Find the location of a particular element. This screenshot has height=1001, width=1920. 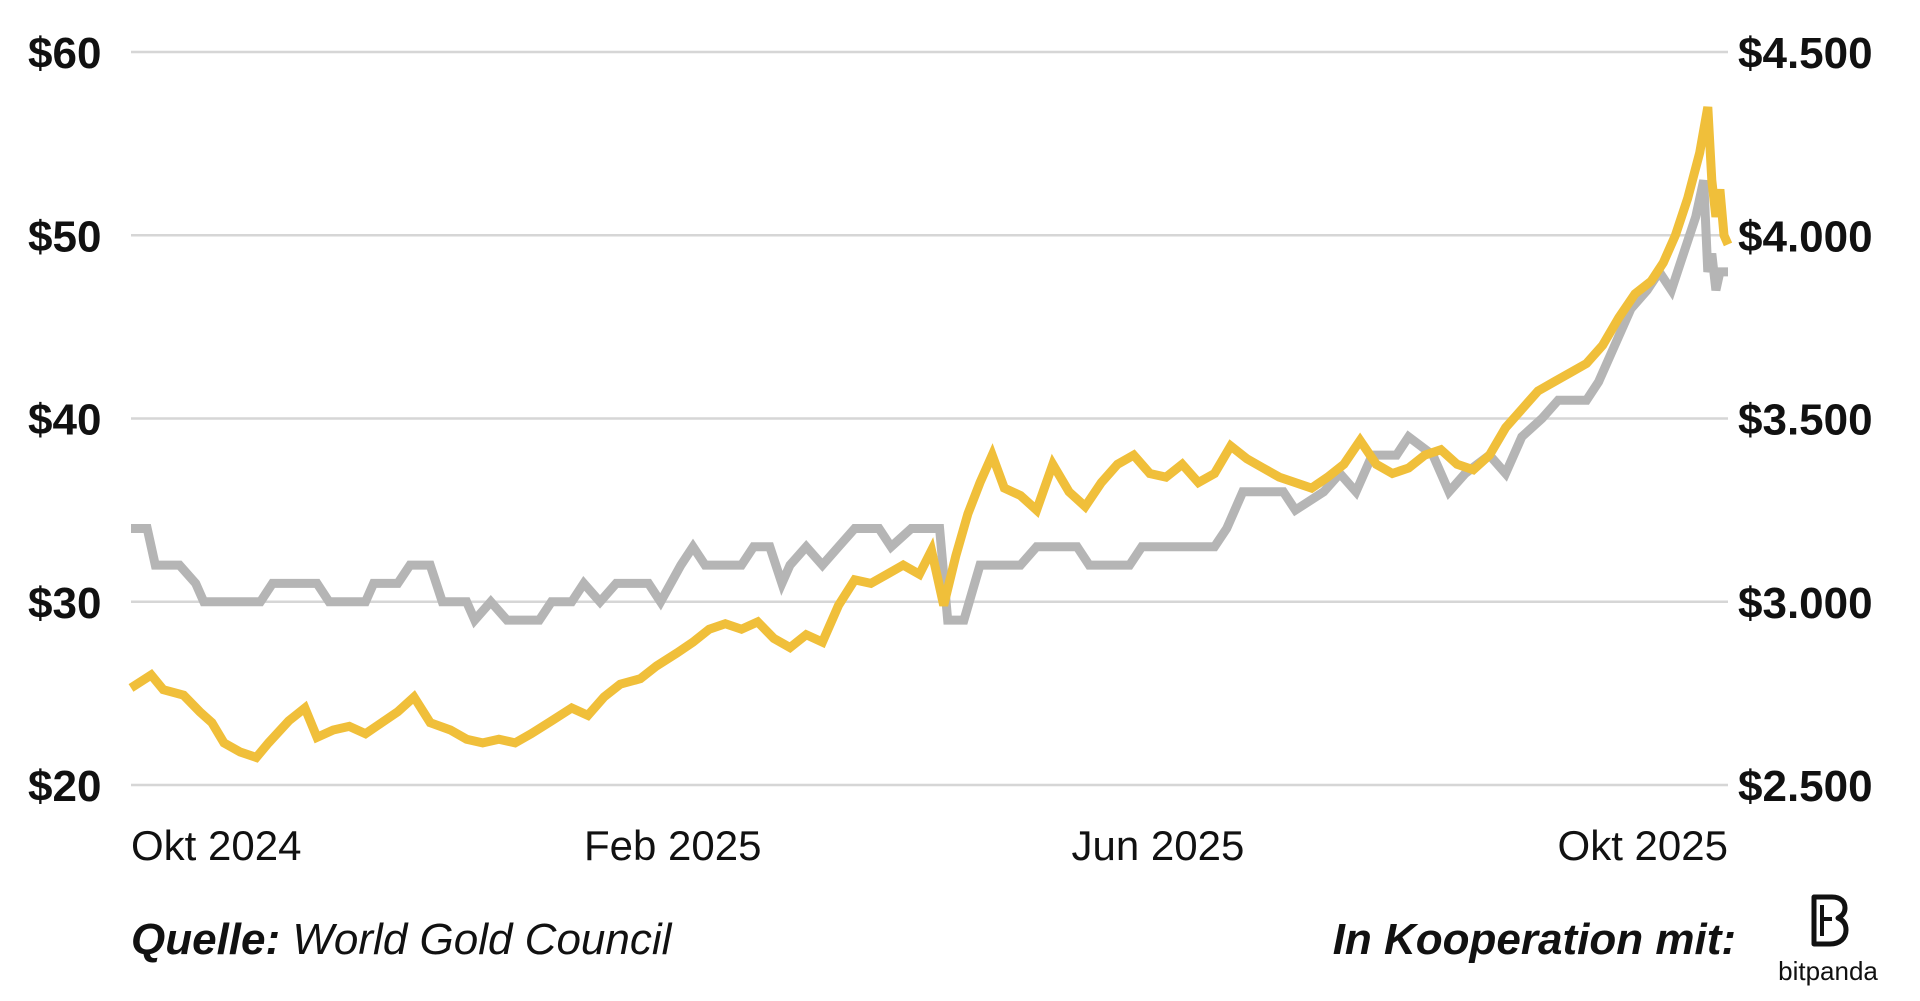

right-y-tick-label: $2.500 is located at coordinates (1805, 786).